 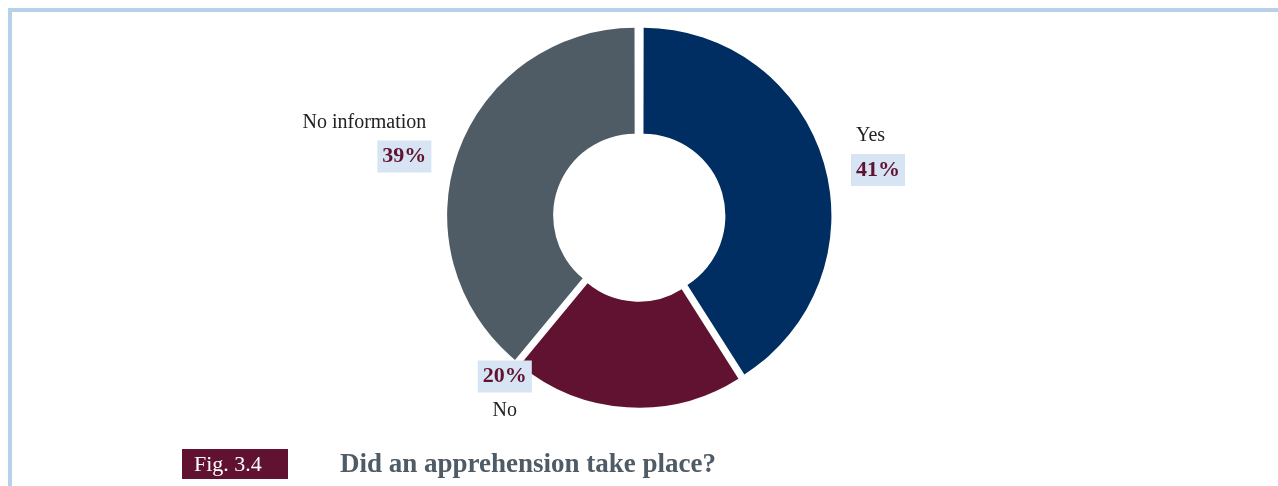 I want to click on slice-label: No, so click(x=505, y=408).